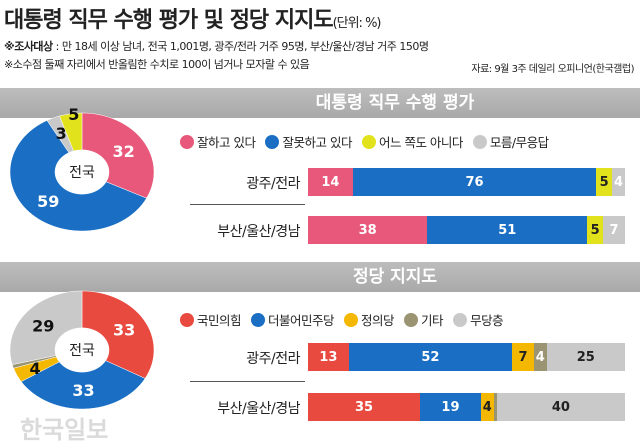  I want to click on bar-segment-label: 35, so click(364, 407).